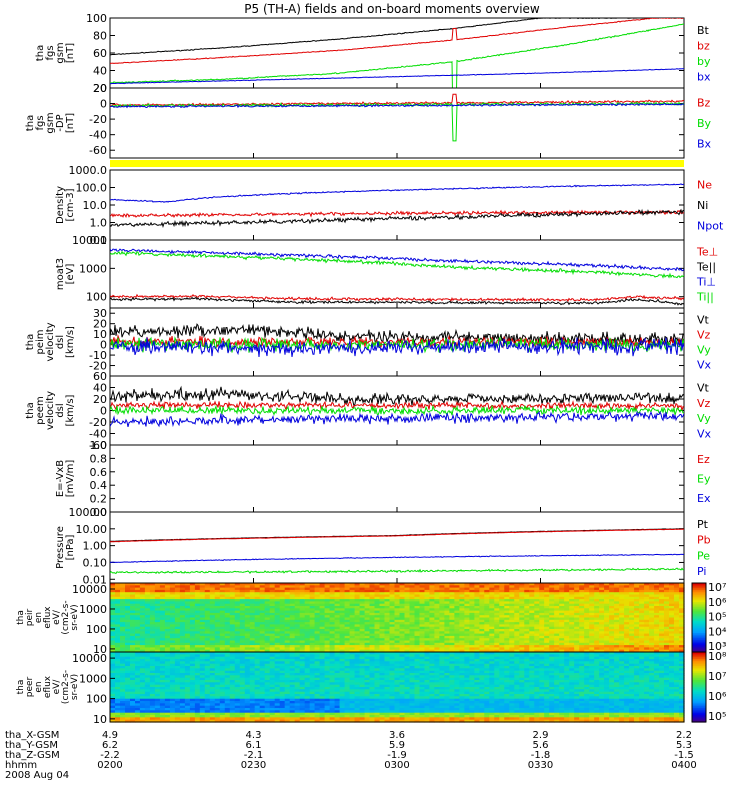  Describe the element at coordinates (99, 485) in the screenshot. I see `y-tick-label: 0.4` at that location.